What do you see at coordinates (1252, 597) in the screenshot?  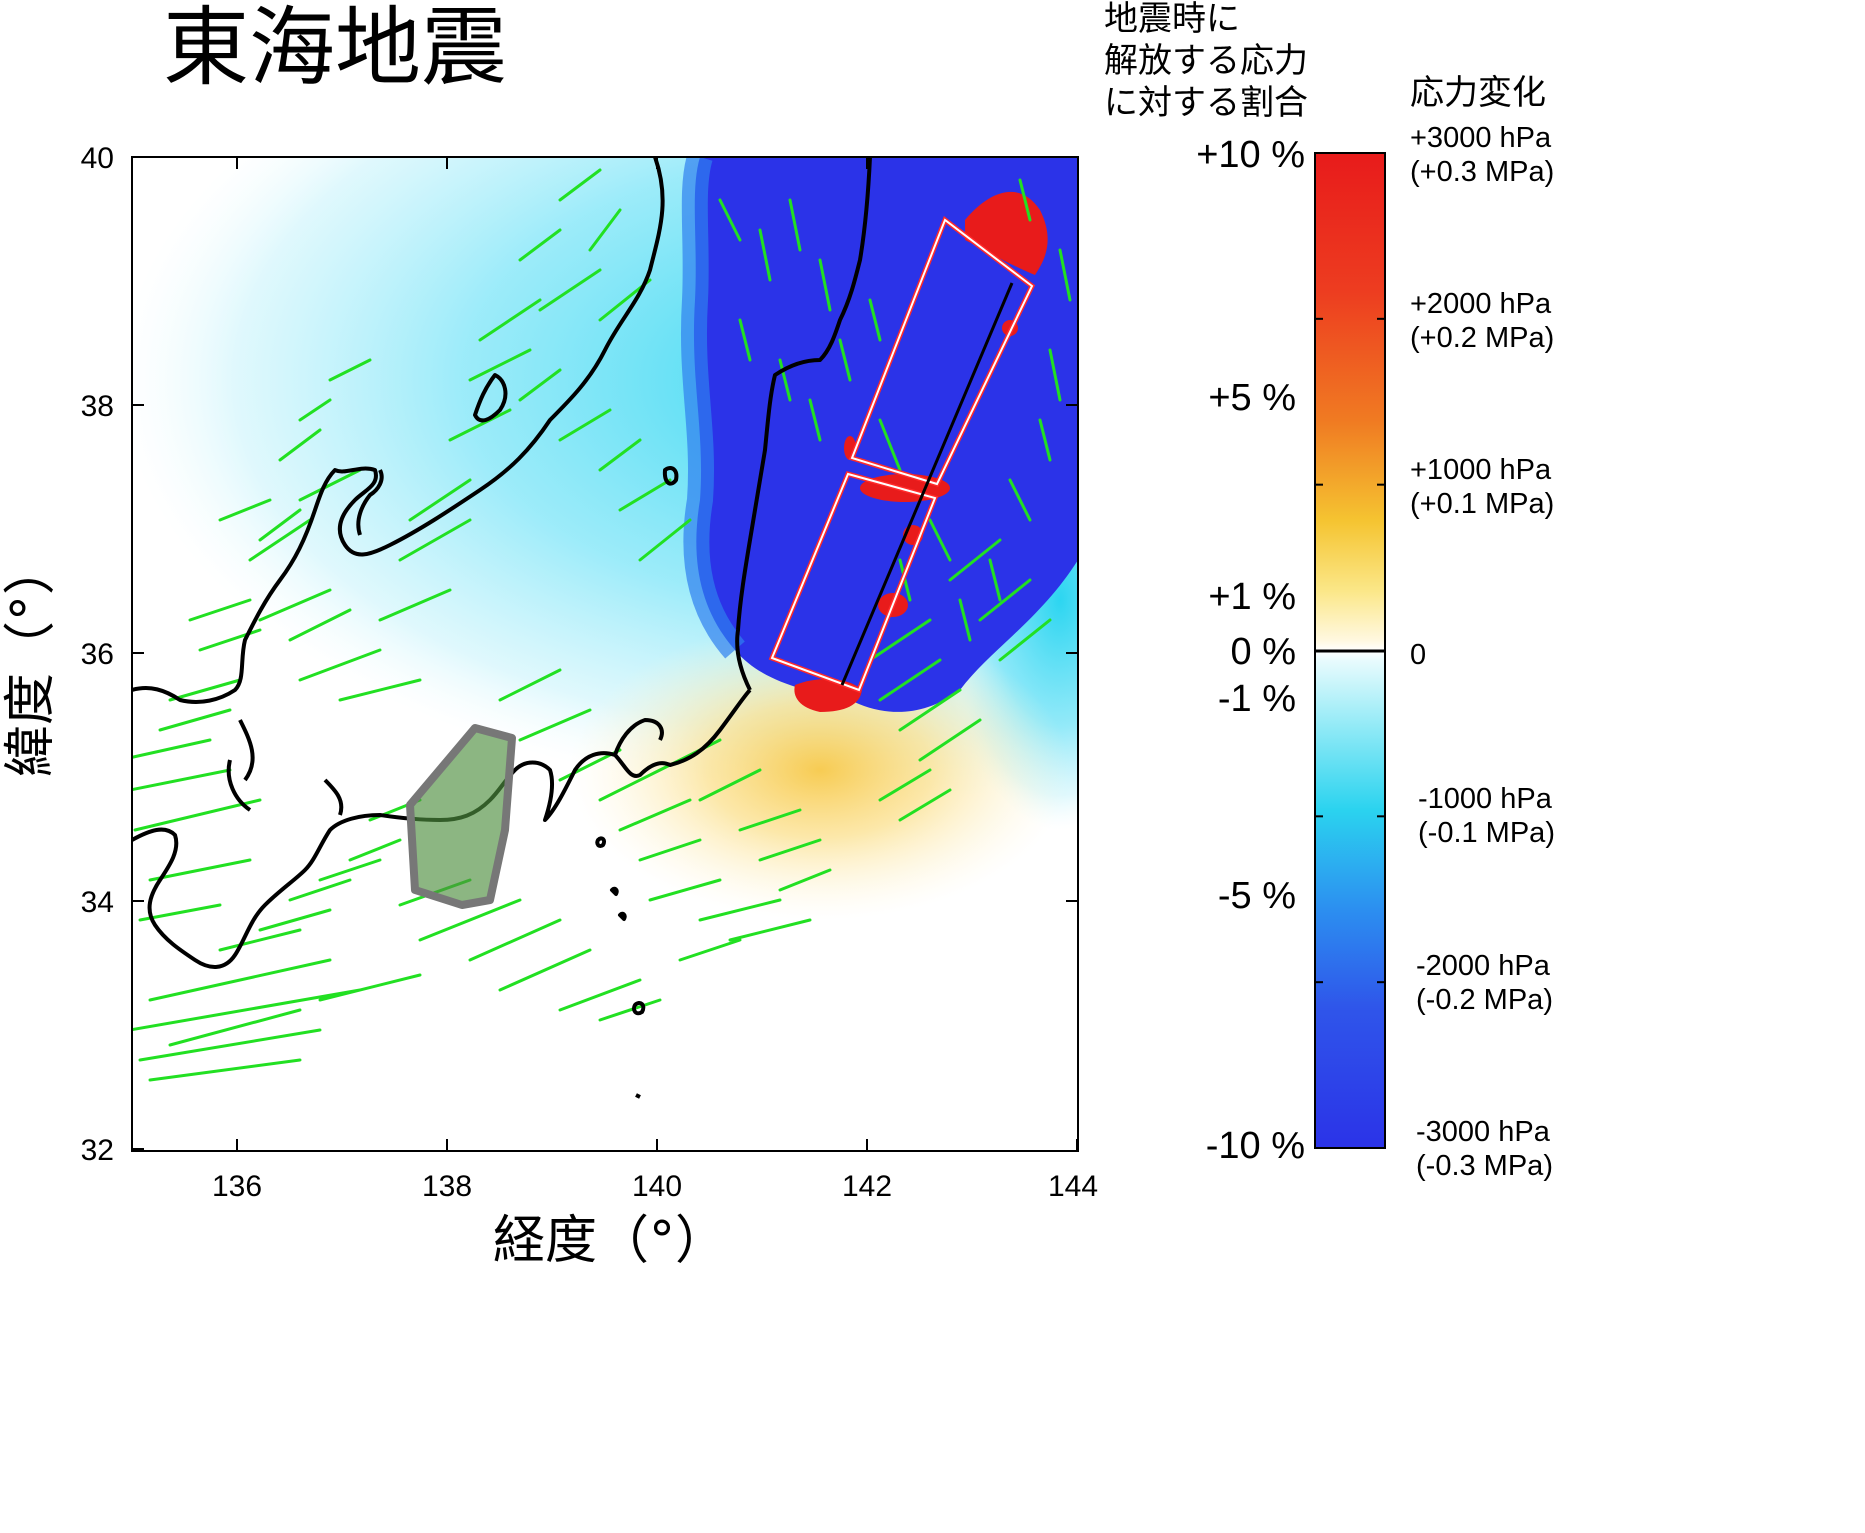 I see `percent-label: +1 %` at bounding box center [1252, 597].